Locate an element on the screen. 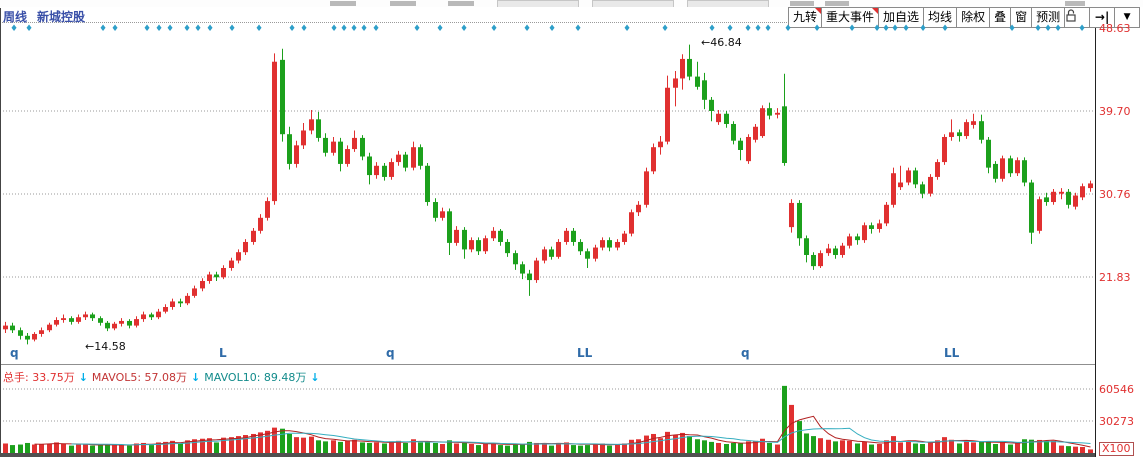  axis-line is located at coordinates (1095, 232).